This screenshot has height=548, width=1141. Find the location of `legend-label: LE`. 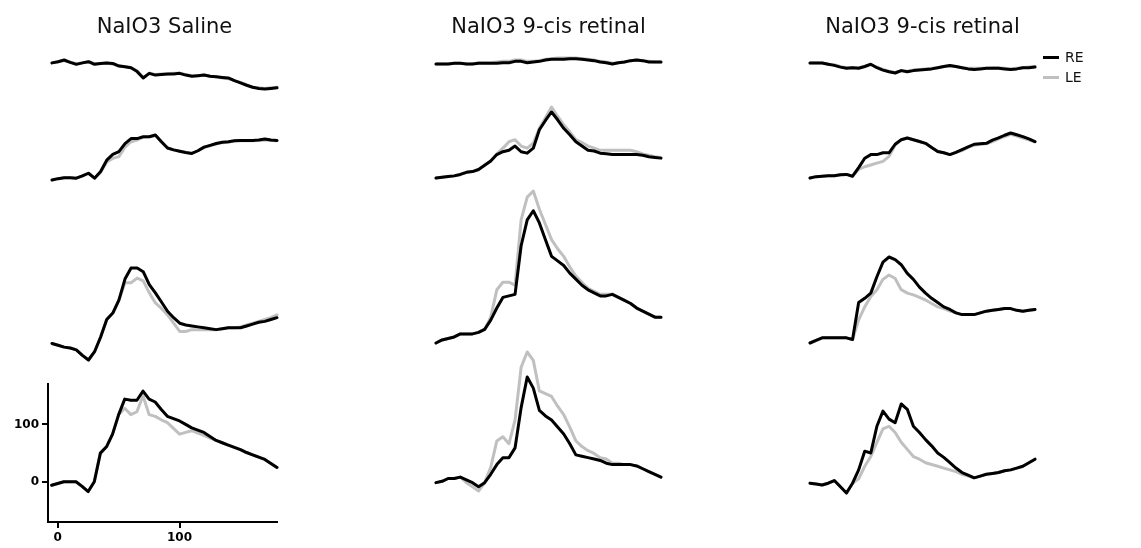

legend-label: LE is located at coordinates (1073, 77).